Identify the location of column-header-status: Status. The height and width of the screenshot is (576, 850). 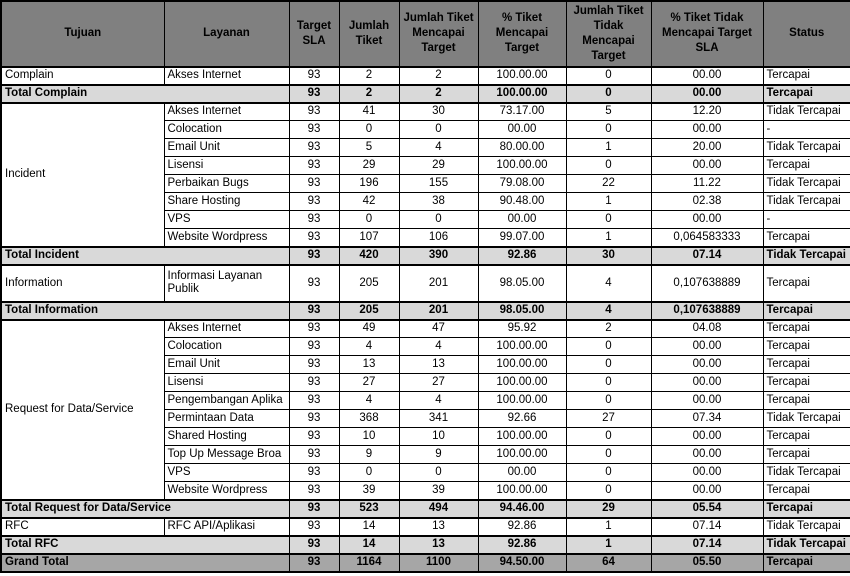
(806, 34).